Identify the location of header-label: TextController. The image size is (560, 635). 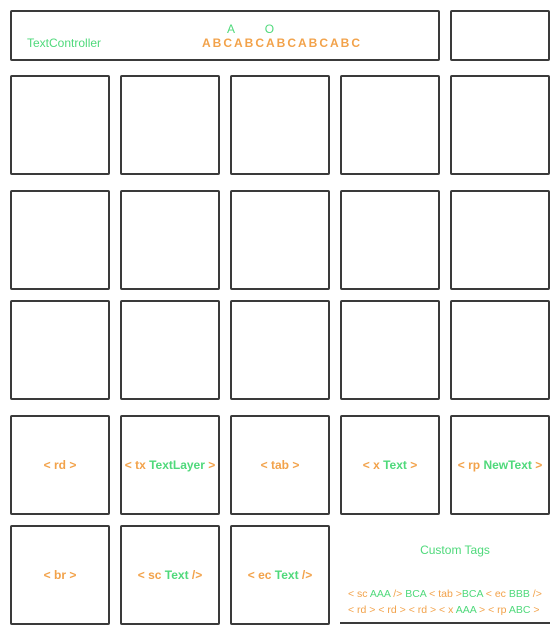
(64, 43).